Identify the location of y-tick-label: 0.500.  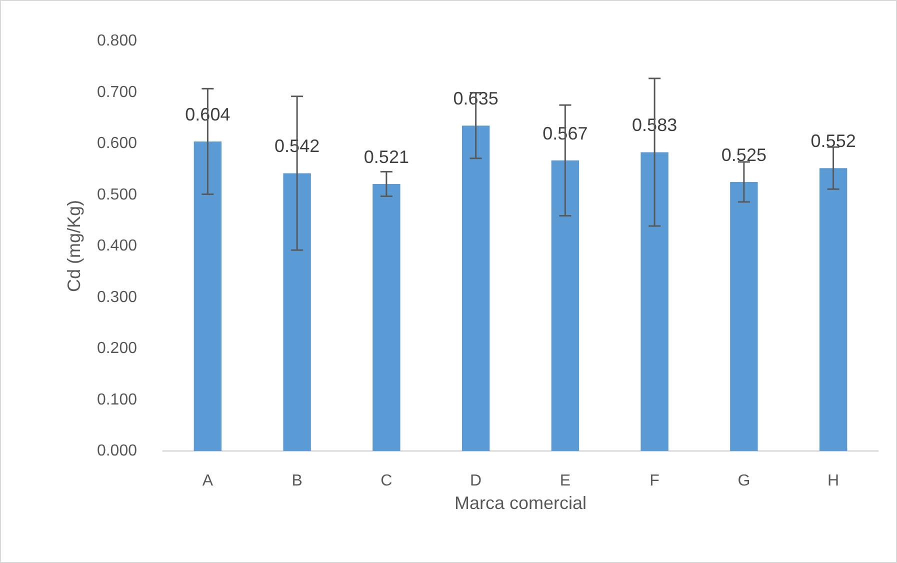
(117, 195).